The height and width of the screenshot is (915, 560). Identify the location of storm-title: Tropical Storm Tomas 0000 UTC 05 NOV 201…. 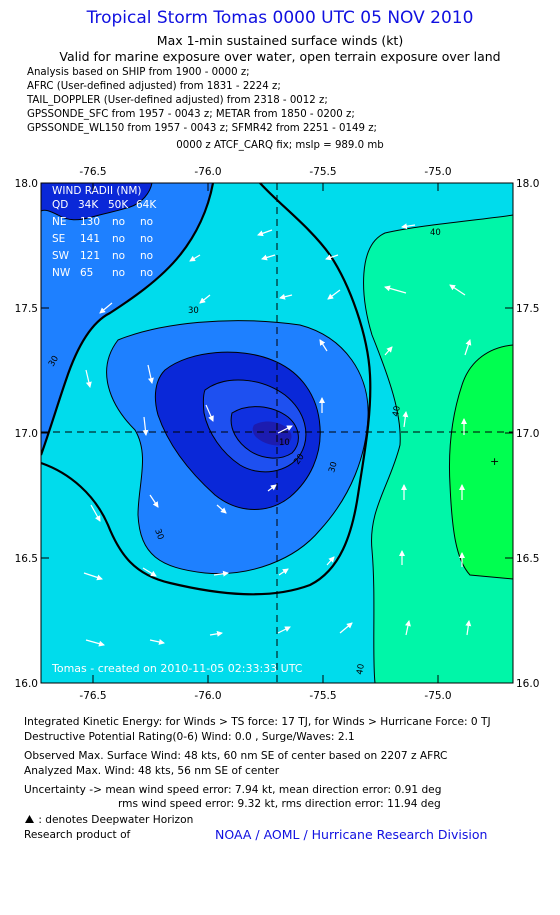
(280, 18).